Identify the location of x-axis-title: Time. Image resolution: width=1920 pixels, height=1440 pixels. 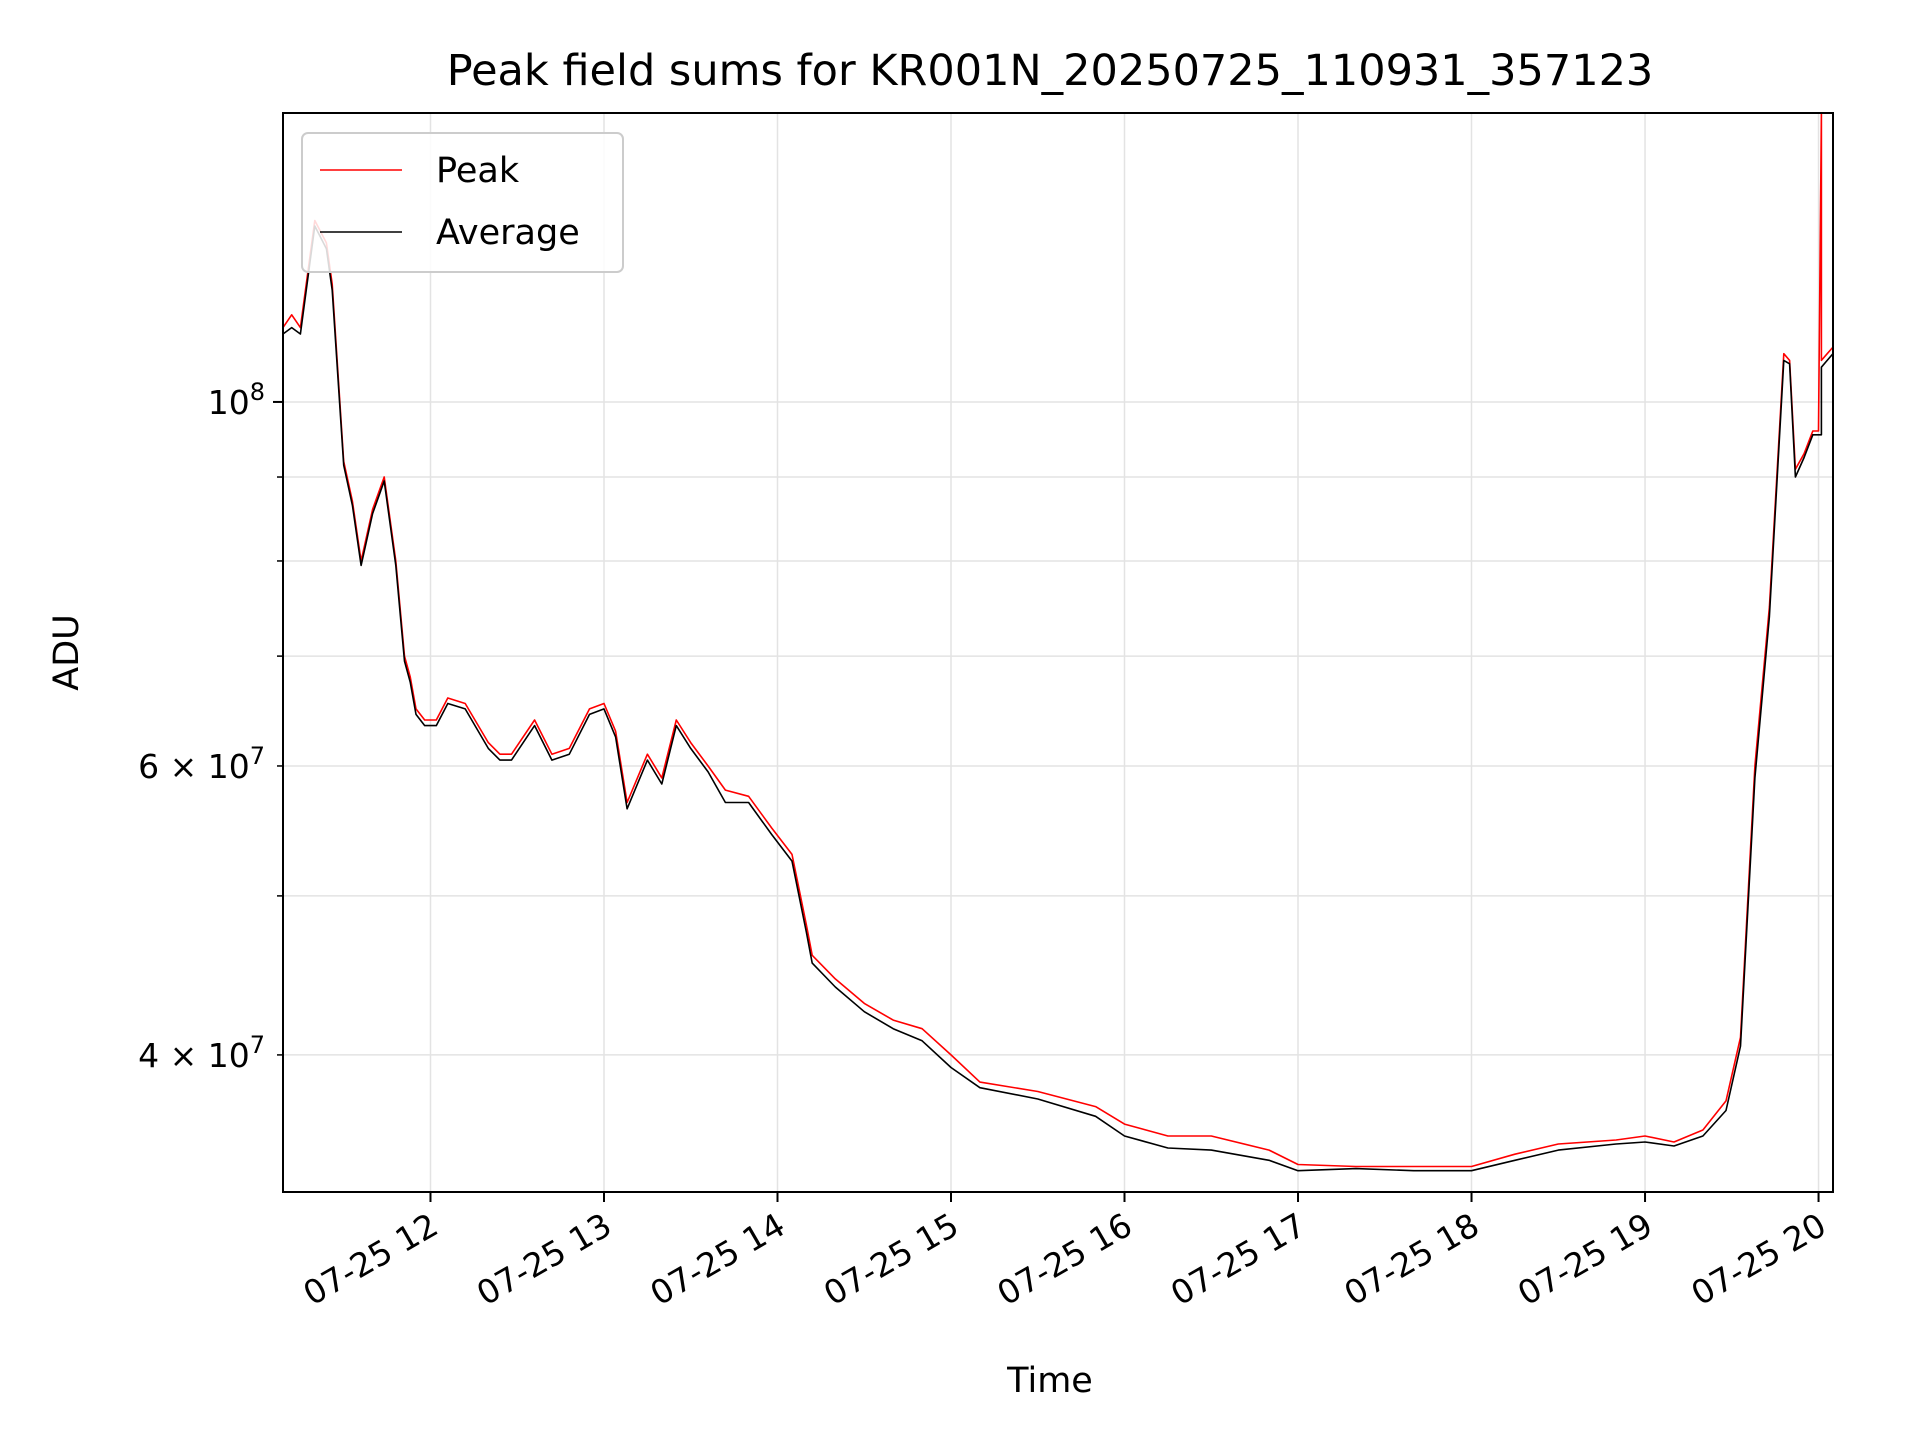
(1049, 1381).